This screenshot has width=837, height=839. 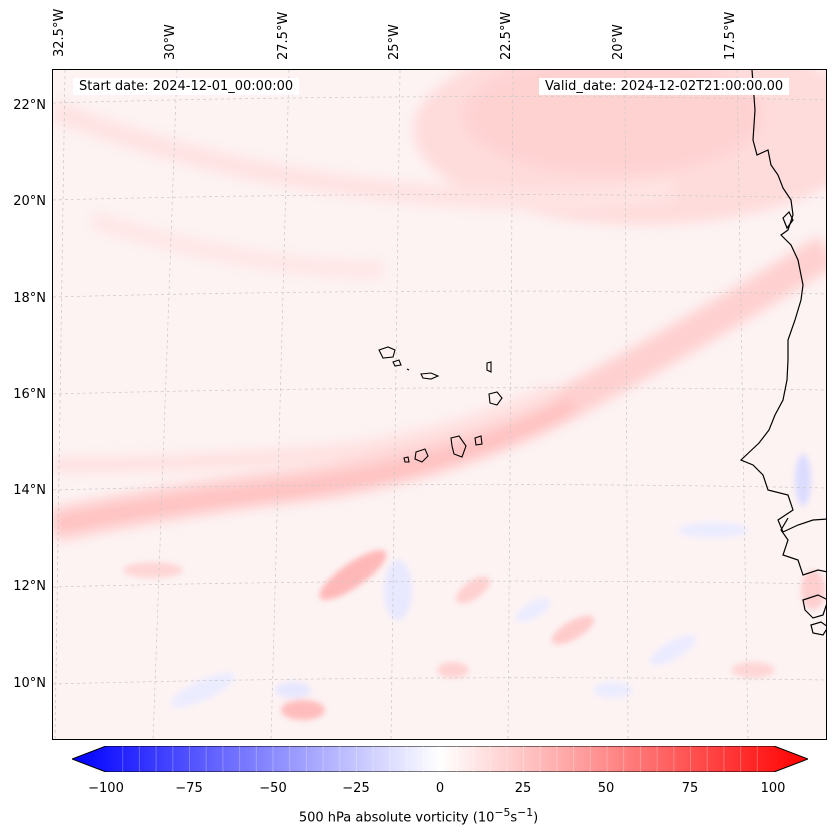 I want to click on island-sal, so click(x=489, y=367).